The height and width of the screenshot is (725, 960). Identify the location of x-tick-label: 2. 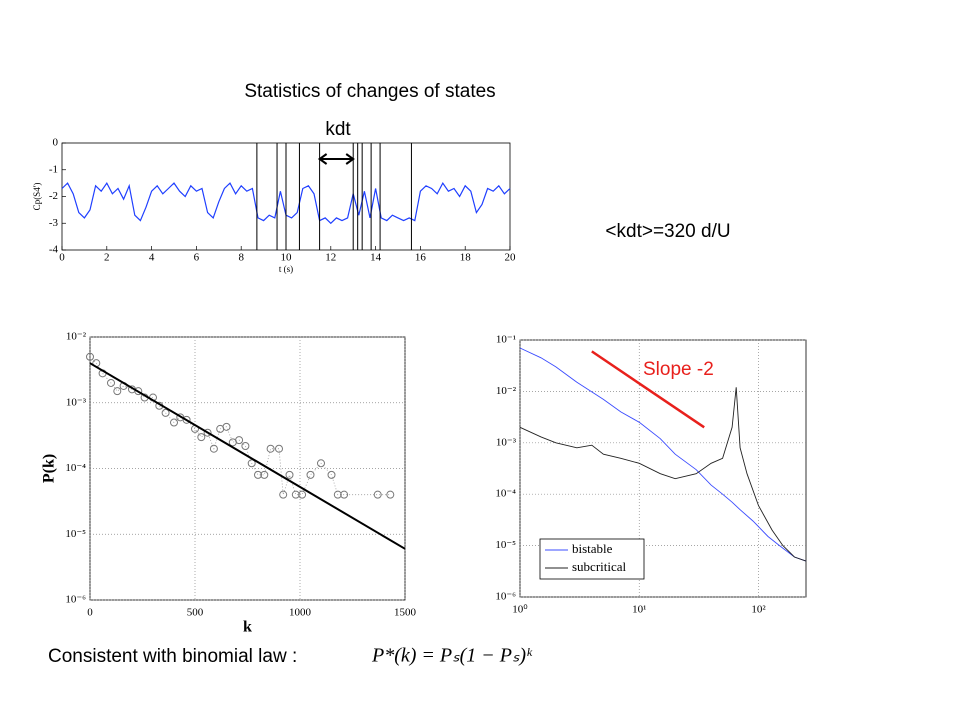
(107, 258).